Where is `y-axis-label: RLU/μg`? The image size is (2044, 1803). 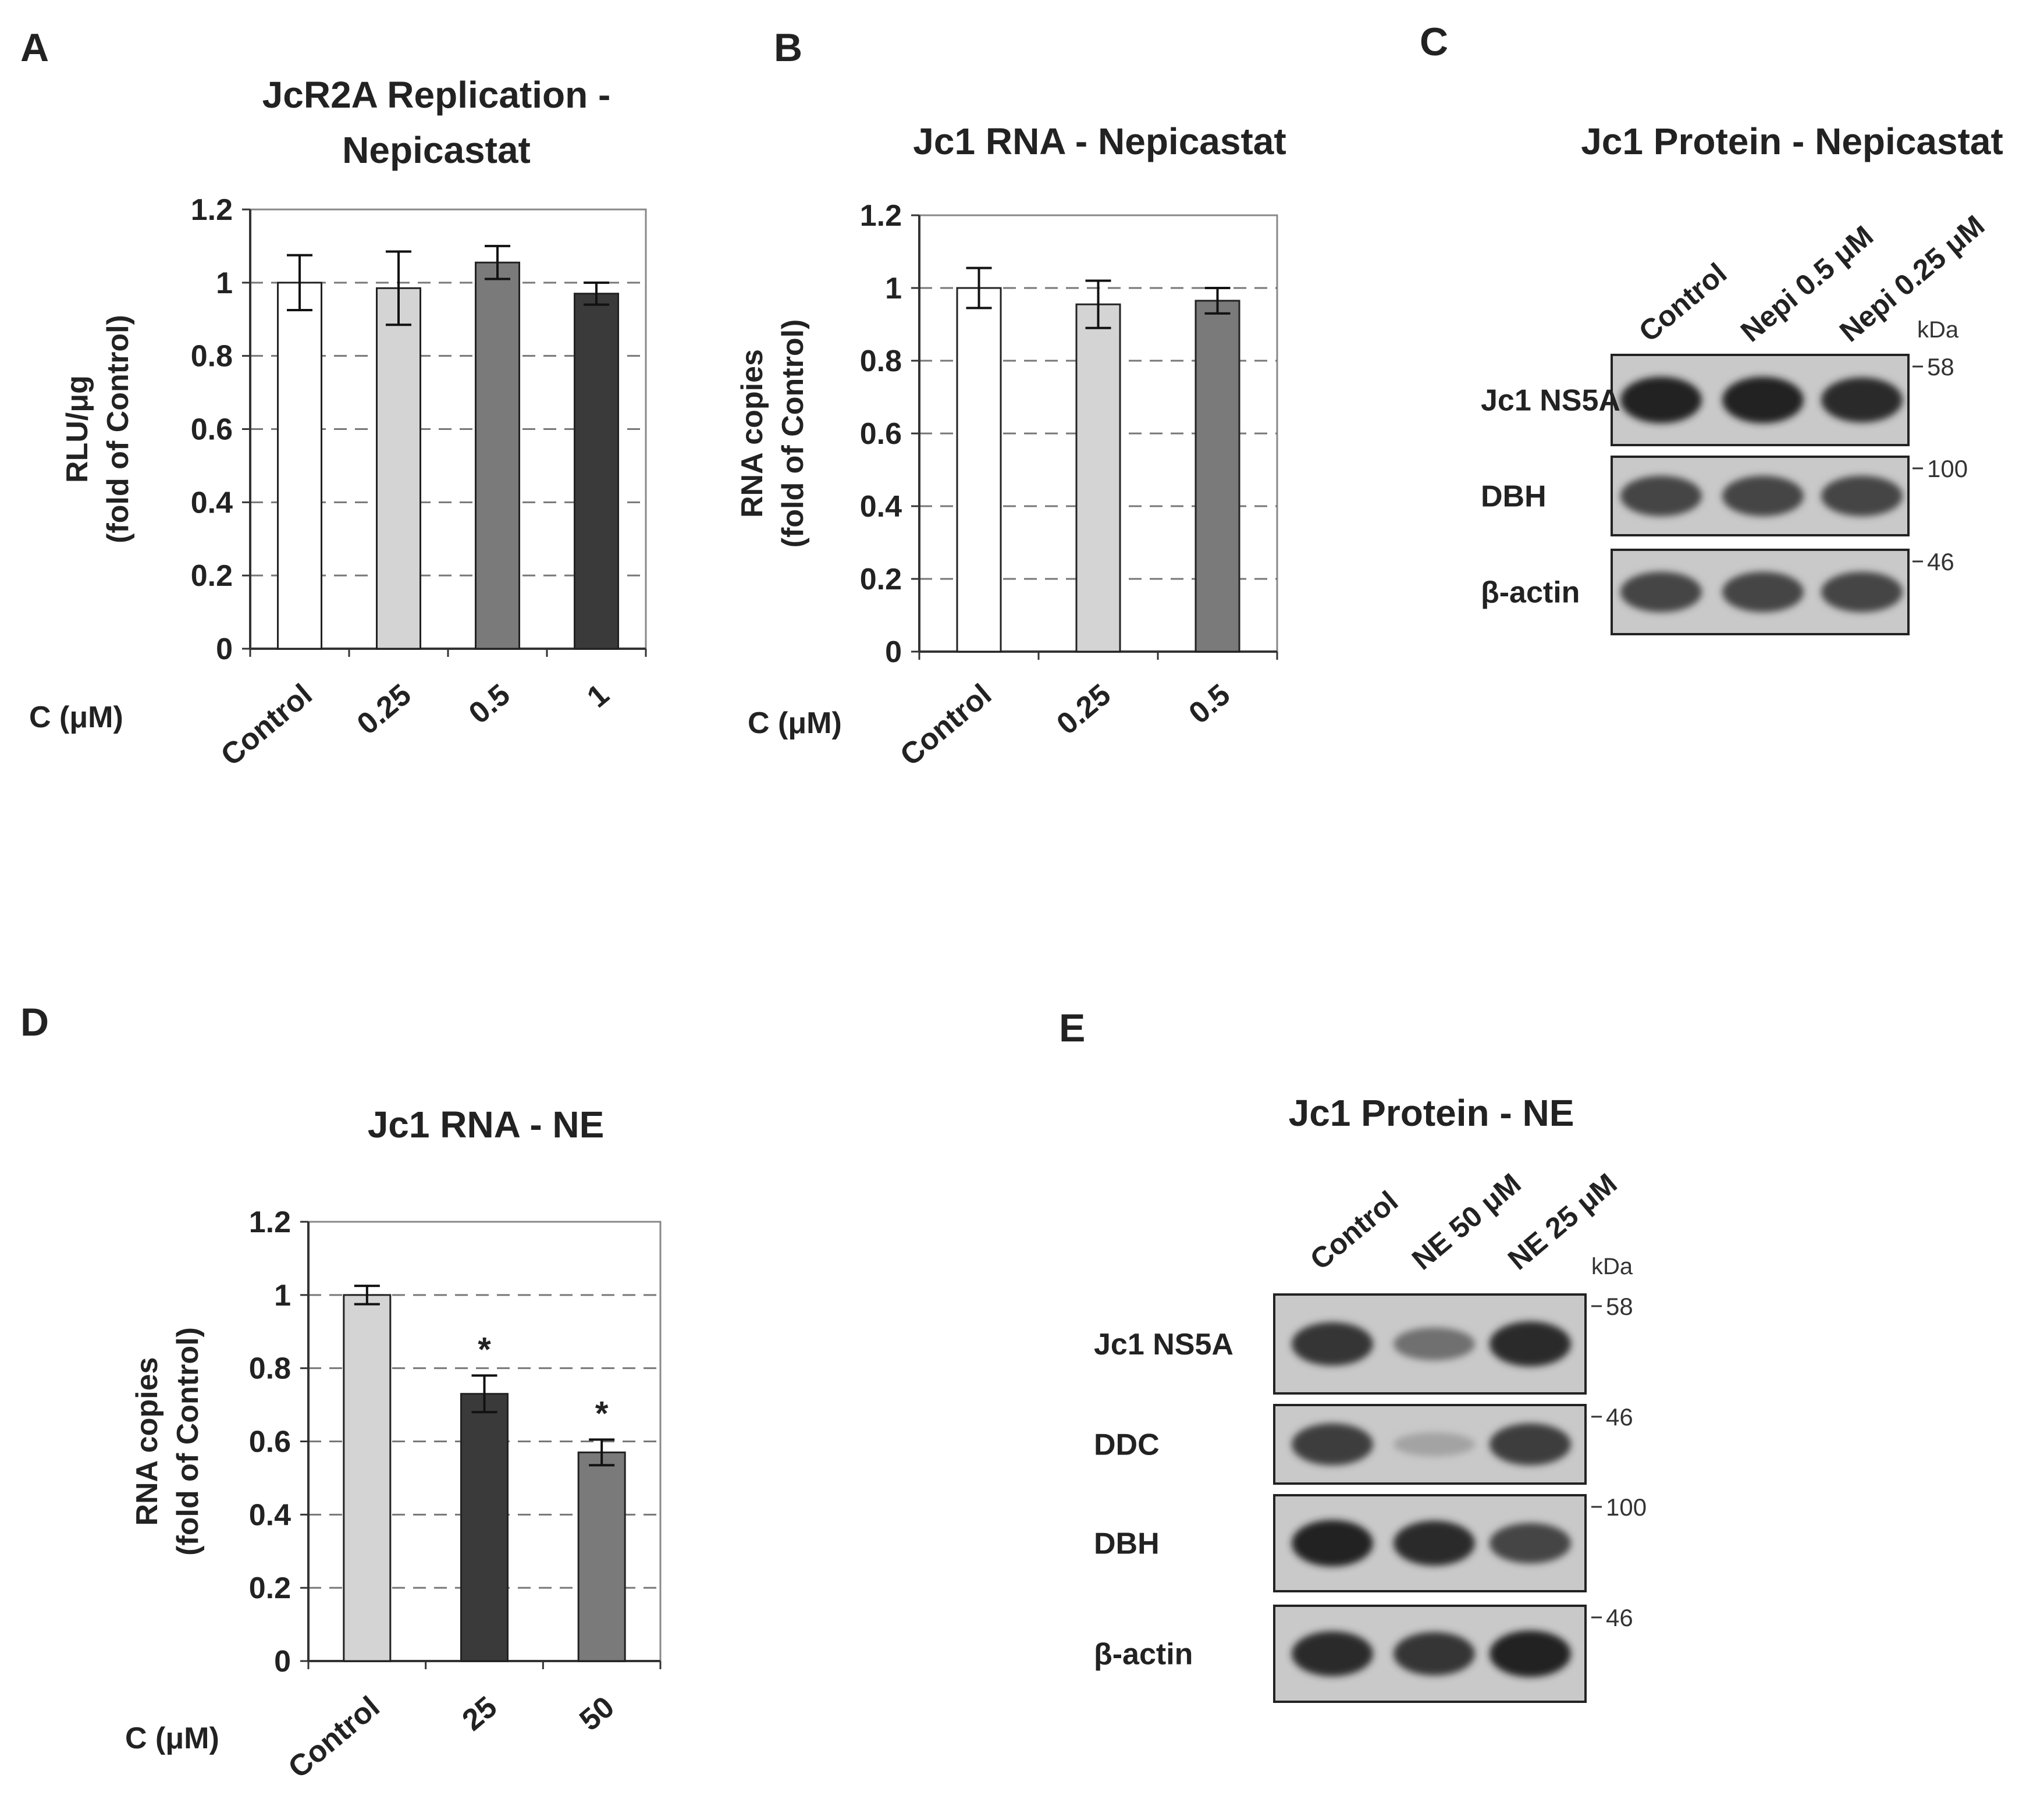 y-axis-label: RLU/μg is located at coordinates (77, 429).